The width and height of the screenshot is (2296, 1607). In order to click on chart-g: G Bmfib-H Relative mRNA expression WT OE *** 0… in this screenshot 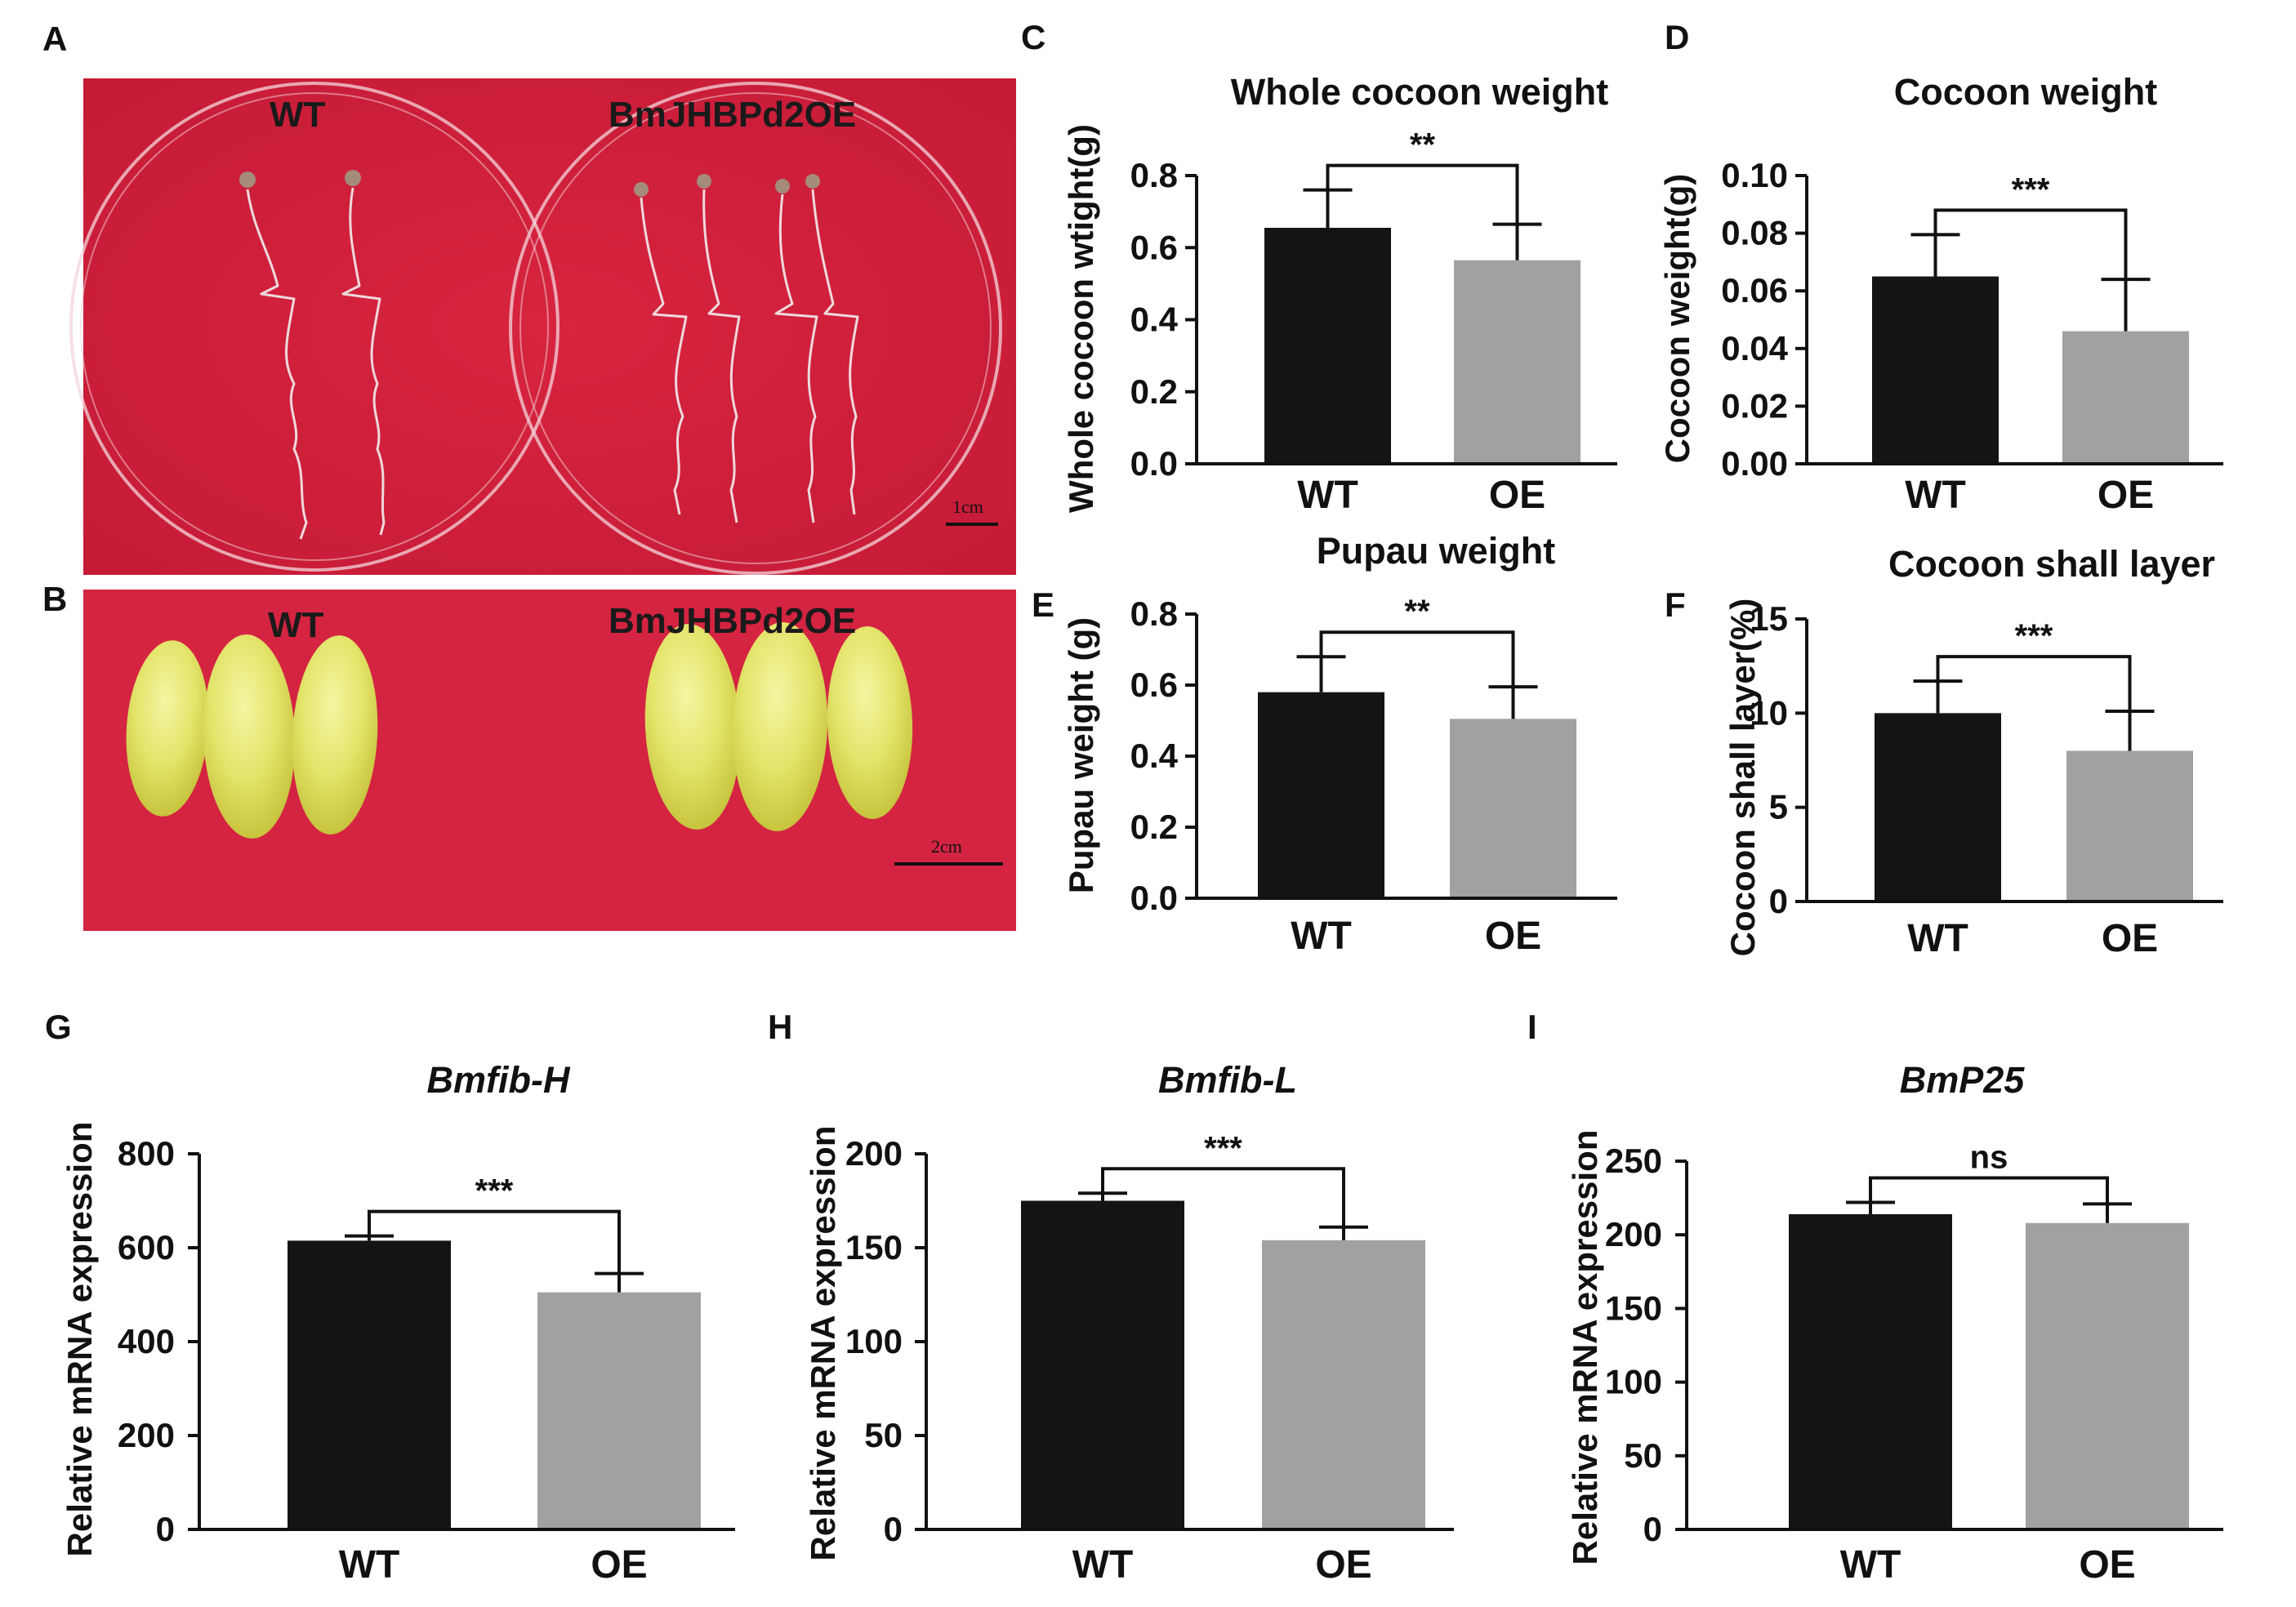, I will do `click(390, 1297)`.